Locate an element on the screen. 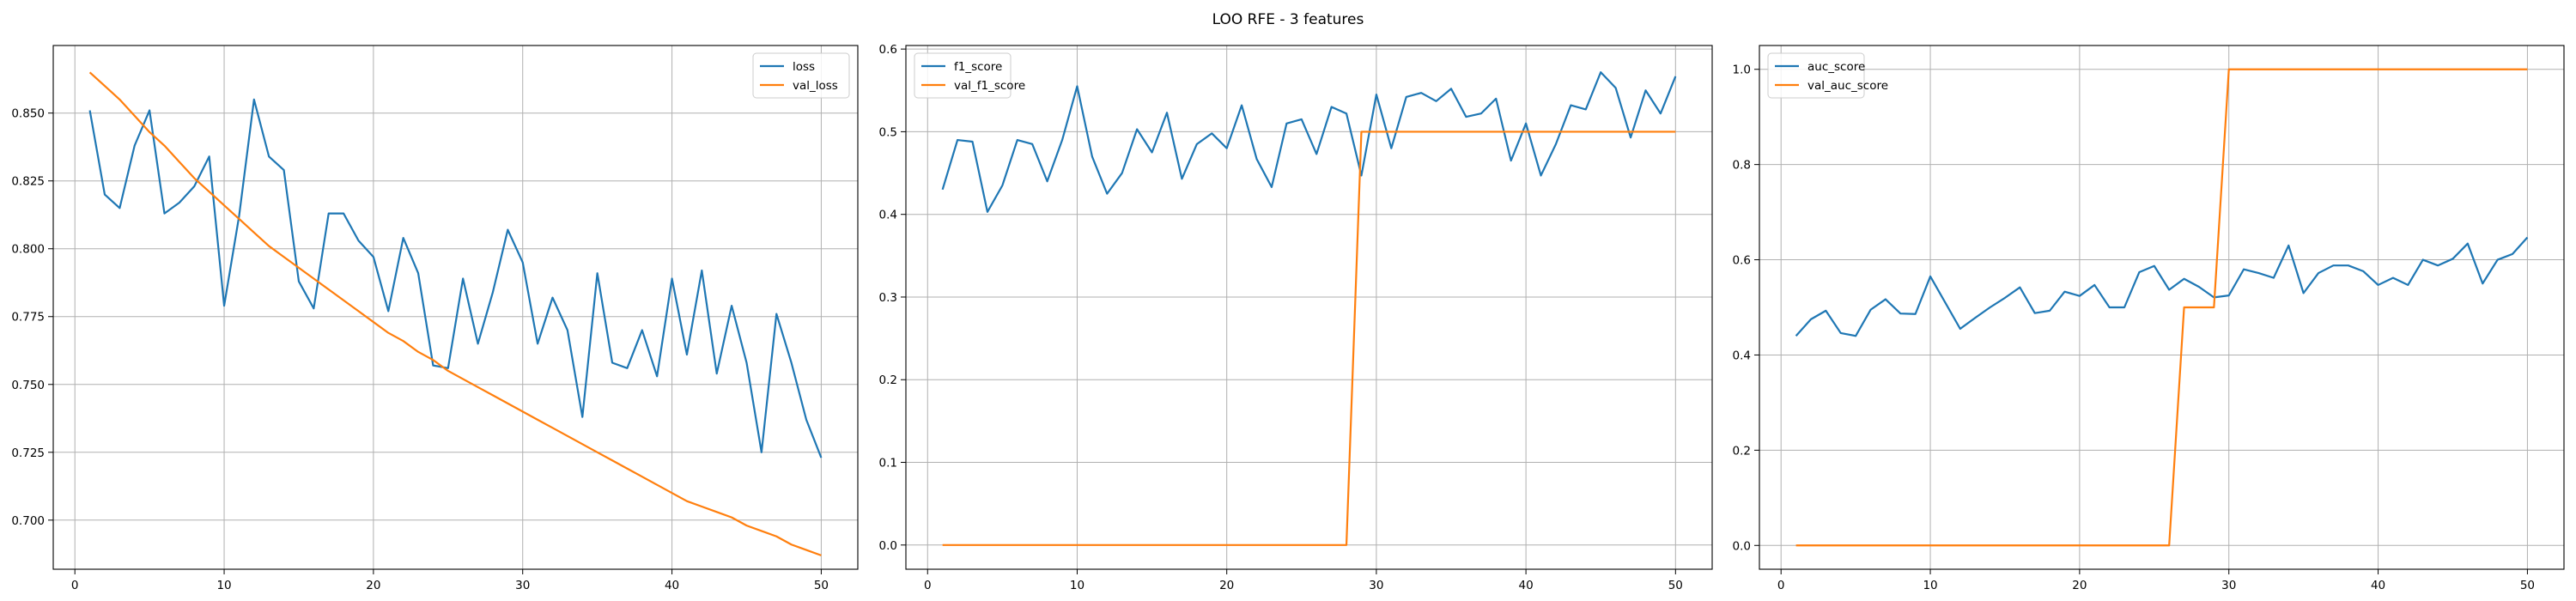 This screenshot has width=2576, height=601. figure-title: LOO RFE - 3 features is located at coordinates (1288, 20).